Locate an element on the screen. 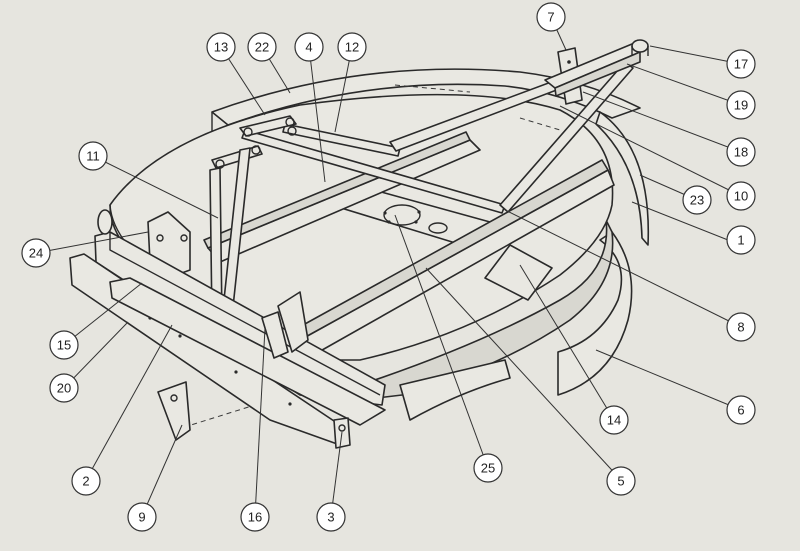 This screenshot has height=551, width=800. hitch-rail-side is located at coordinates (597, 74).